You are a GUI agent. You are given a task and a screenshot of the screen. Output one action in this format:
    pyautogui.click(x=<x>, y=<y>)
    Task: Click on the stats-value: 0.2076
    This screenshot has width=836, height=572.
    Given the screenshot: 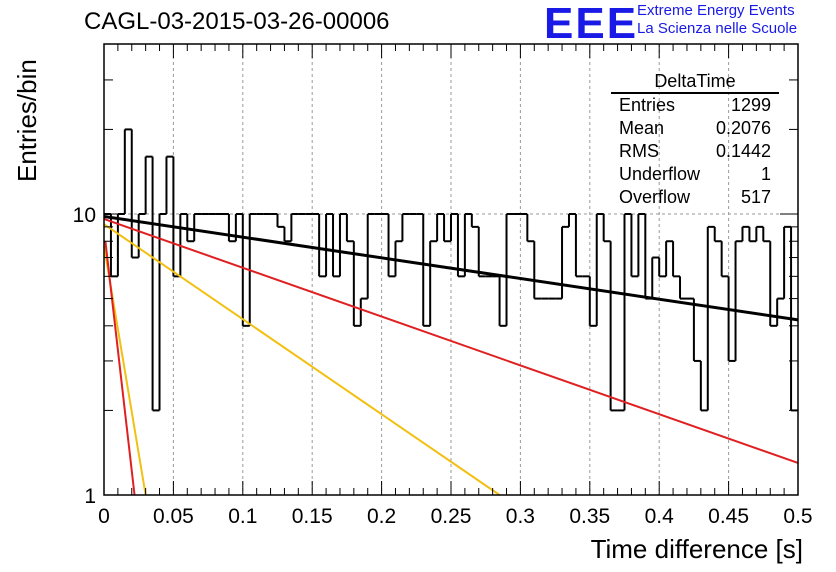 What is the action you would take?
    pyautogui.click(x=743, y=128)
    